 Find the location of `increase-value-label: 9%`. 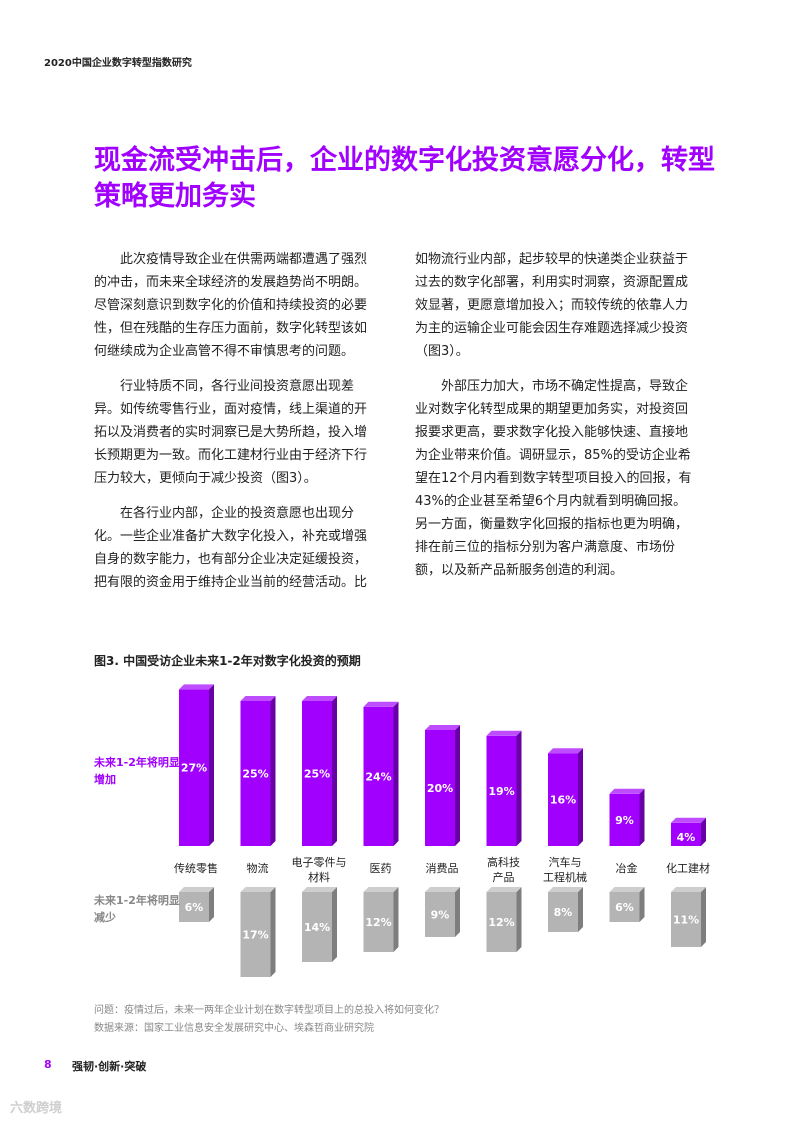

increase-value-label: 9% is located at coordinates (624, 820).